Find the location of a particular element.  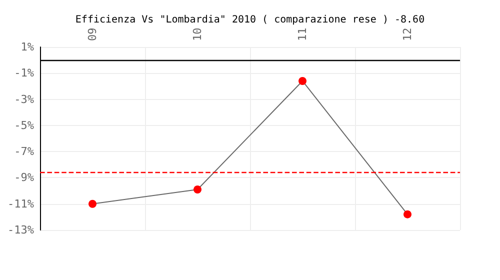

x-tick-label: 09 is located at coordinates (92, 34).